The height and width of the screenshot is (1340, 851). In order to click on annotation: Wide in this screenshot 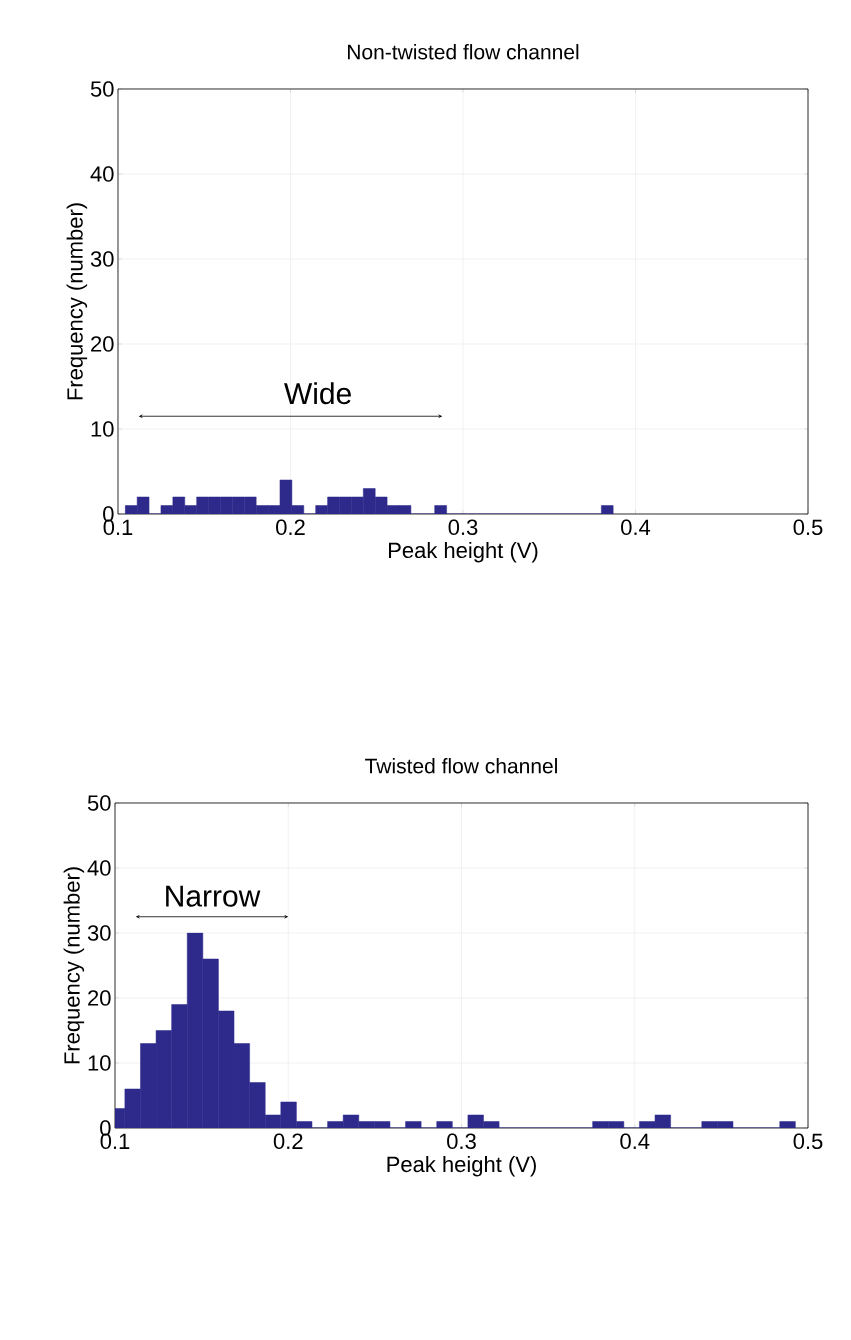, I will do `click(317, 393)`.